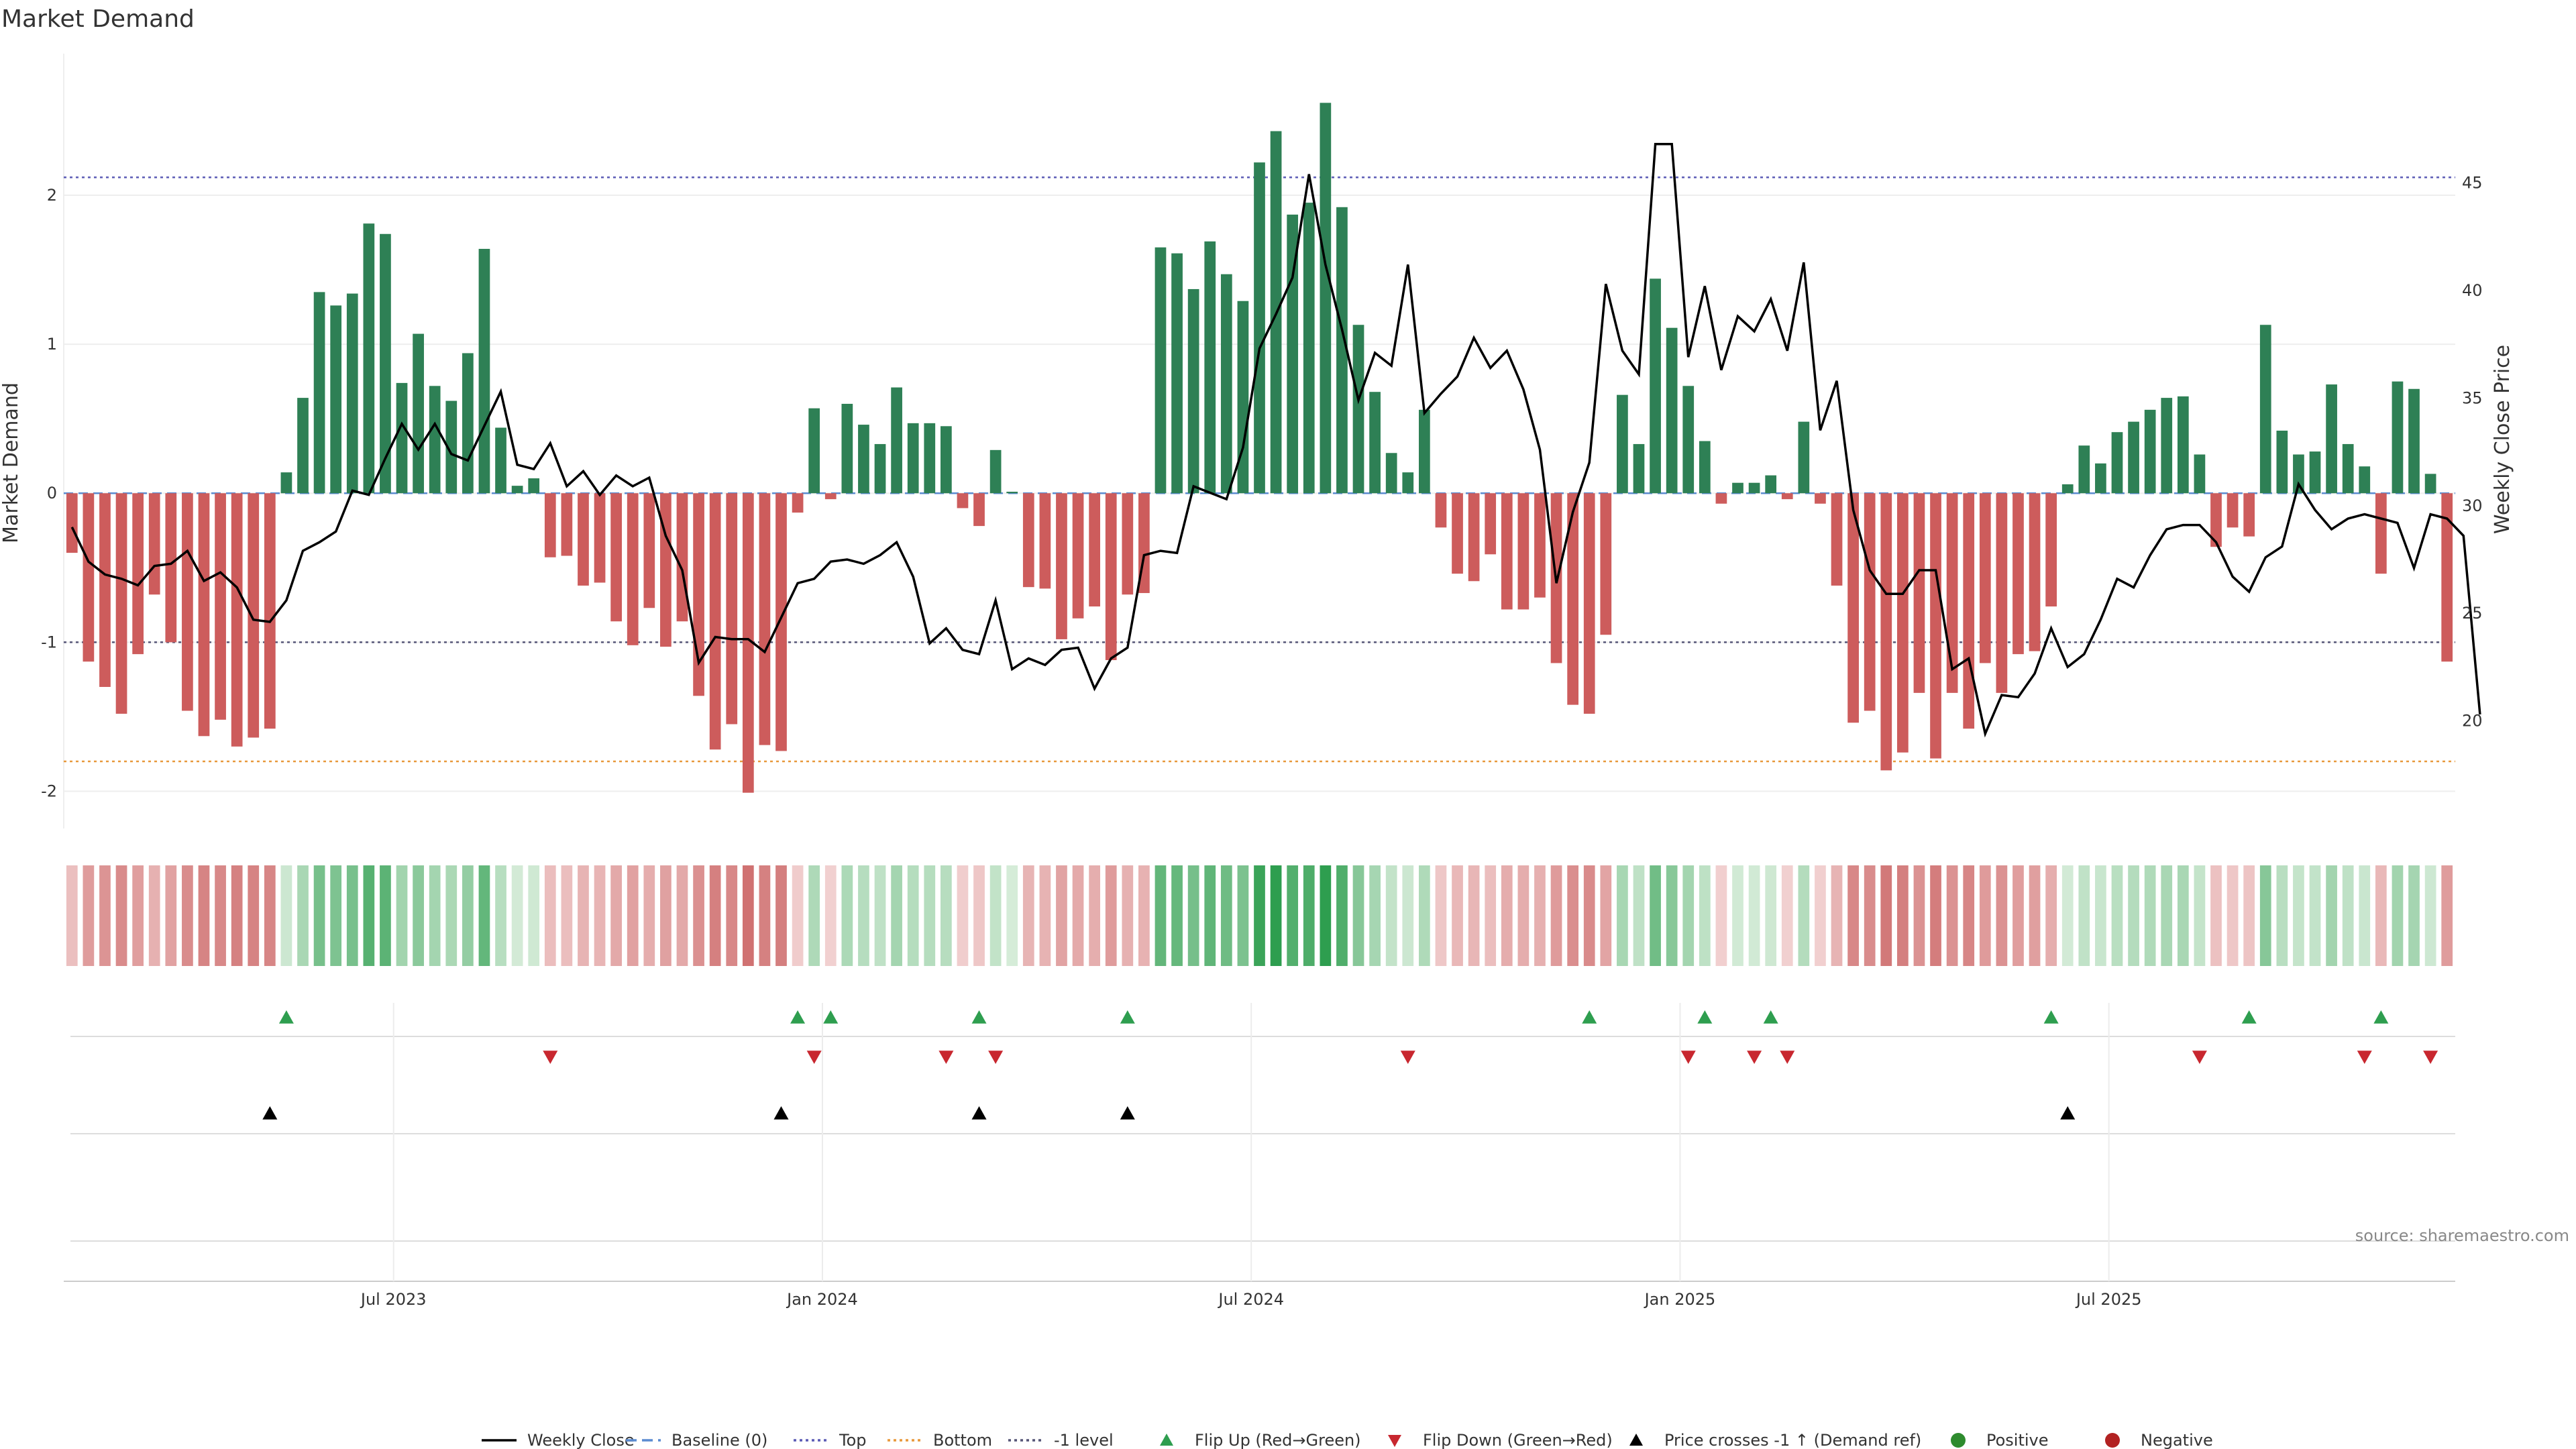 This screenshot has width=2576, height=1449. What do you see at coordinates (853, 1440) in the screenshot?
I see `legend-label: Top` at bounding box center [853, 1440].